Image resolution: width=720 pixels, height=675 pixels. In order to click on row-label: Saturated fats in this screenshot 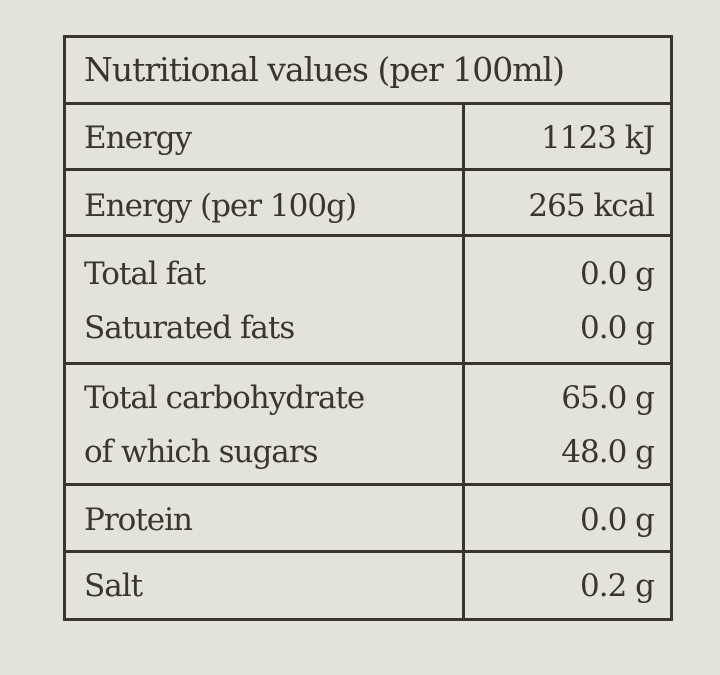, I will do `click(189, 328)`.